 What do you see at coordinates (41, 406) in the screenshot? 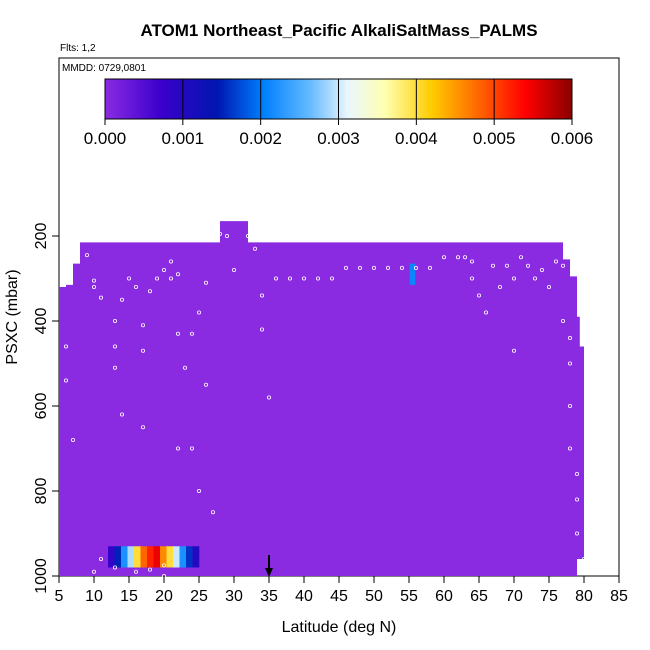
I see `y-tick-label: 600` at bounding box center [41, 406].